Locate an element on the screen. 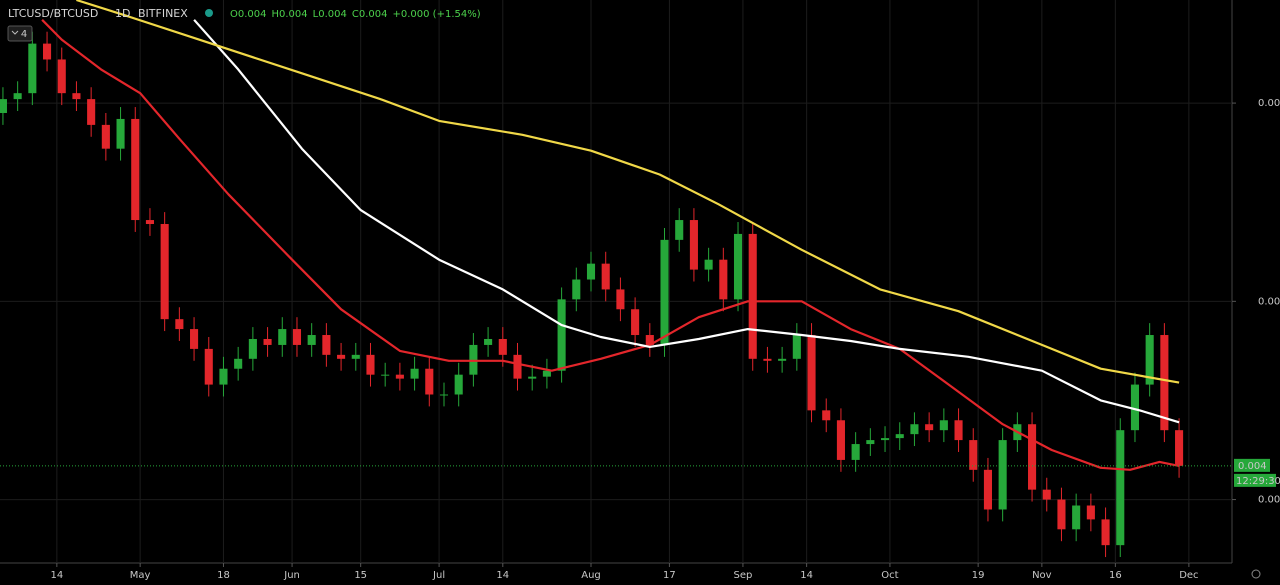 Image resolution: width=1280 pixels, height=585 pixels. exchange: BITFINEX is located at coordinates (163, 13).